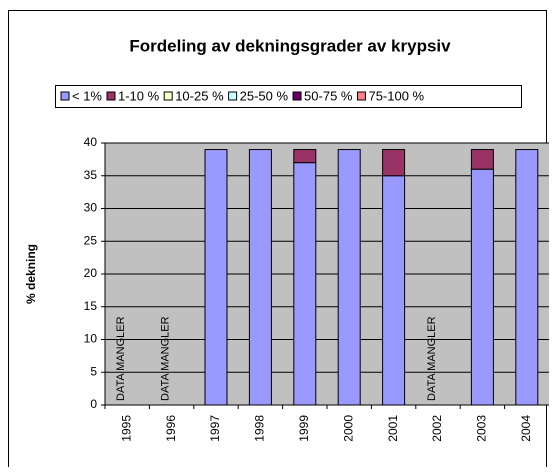  I want to click on y-tick-label: 5, so click(93, 371).